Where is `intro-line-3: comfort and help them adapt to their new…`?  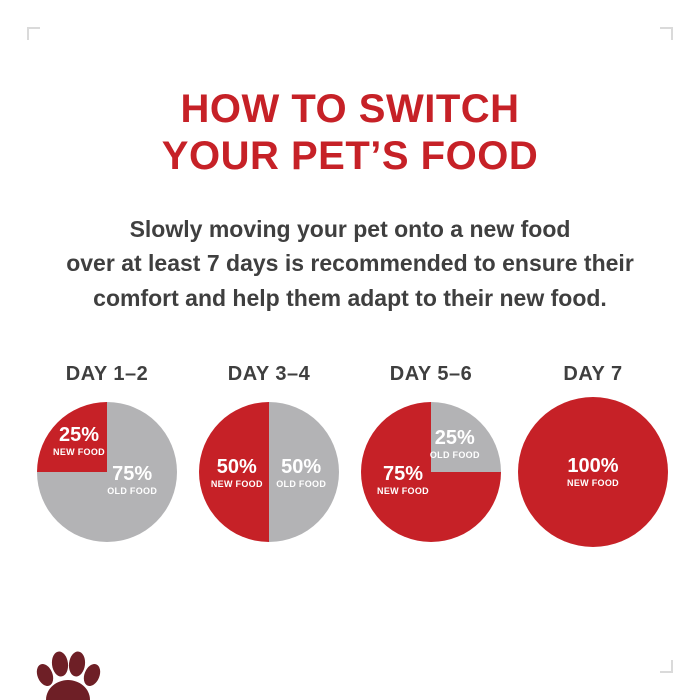
intro-line-3: comfort and help them adapt to their new… is located at coordinates (350, 297).